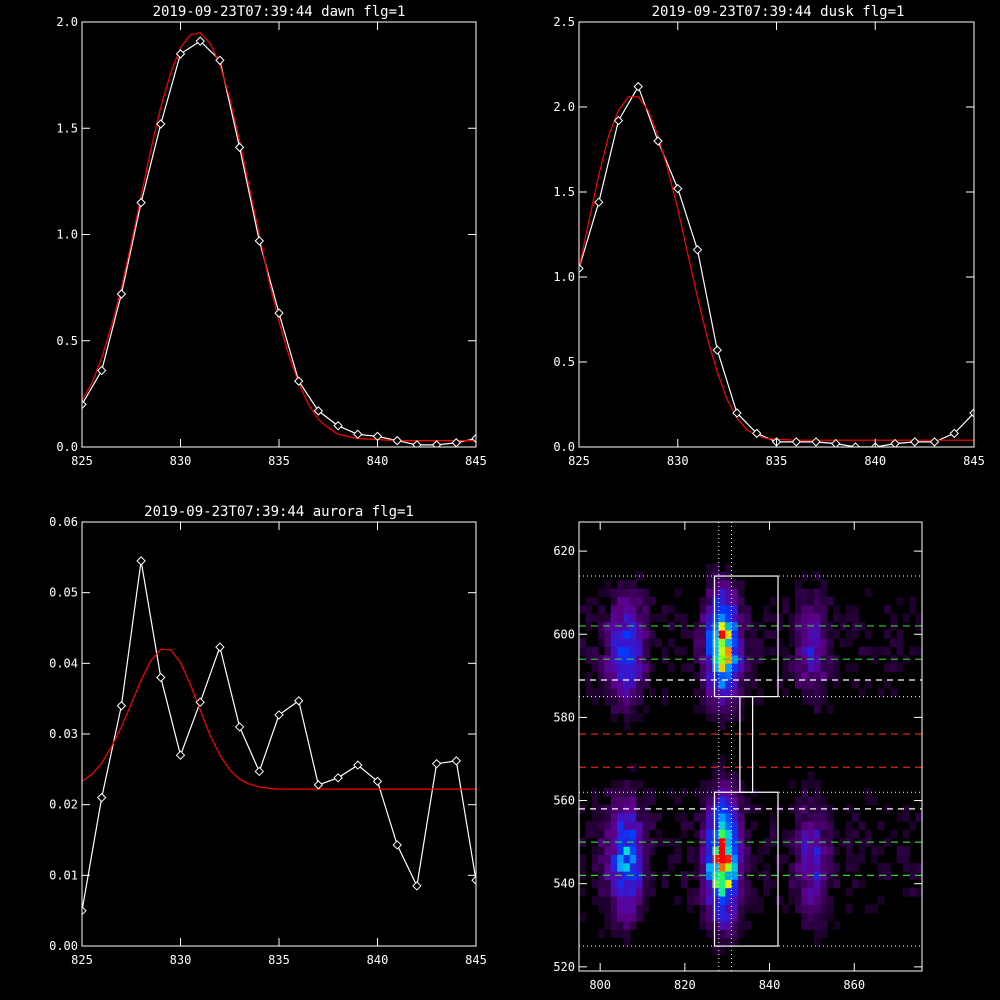 The width and height of the screenshot is (1000, 1000). I want to click on y-tick-label: 0.0, so click(564, 447).